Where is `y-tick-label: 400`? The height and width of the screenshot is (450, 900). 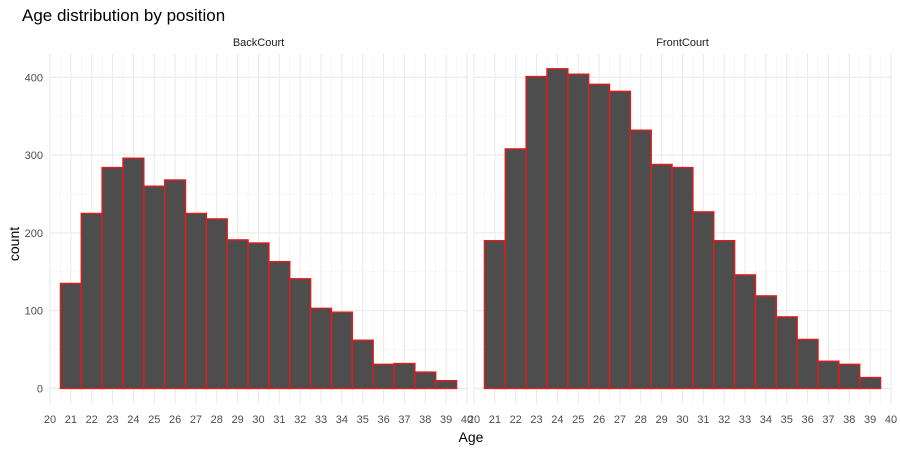 y-tick-label: 400 is located at coordinates (34, 78).